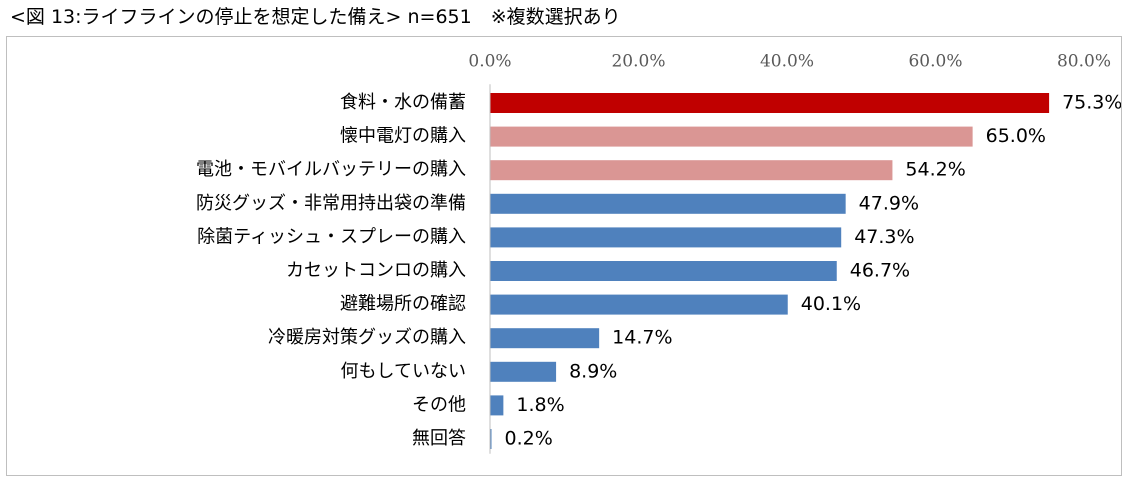 This screenshot has height=480, width=1129. Describe the element at coordinates (367, 337) in the screenshot. I see `category-label: 冷暖房対策グッズの購入` at that location.